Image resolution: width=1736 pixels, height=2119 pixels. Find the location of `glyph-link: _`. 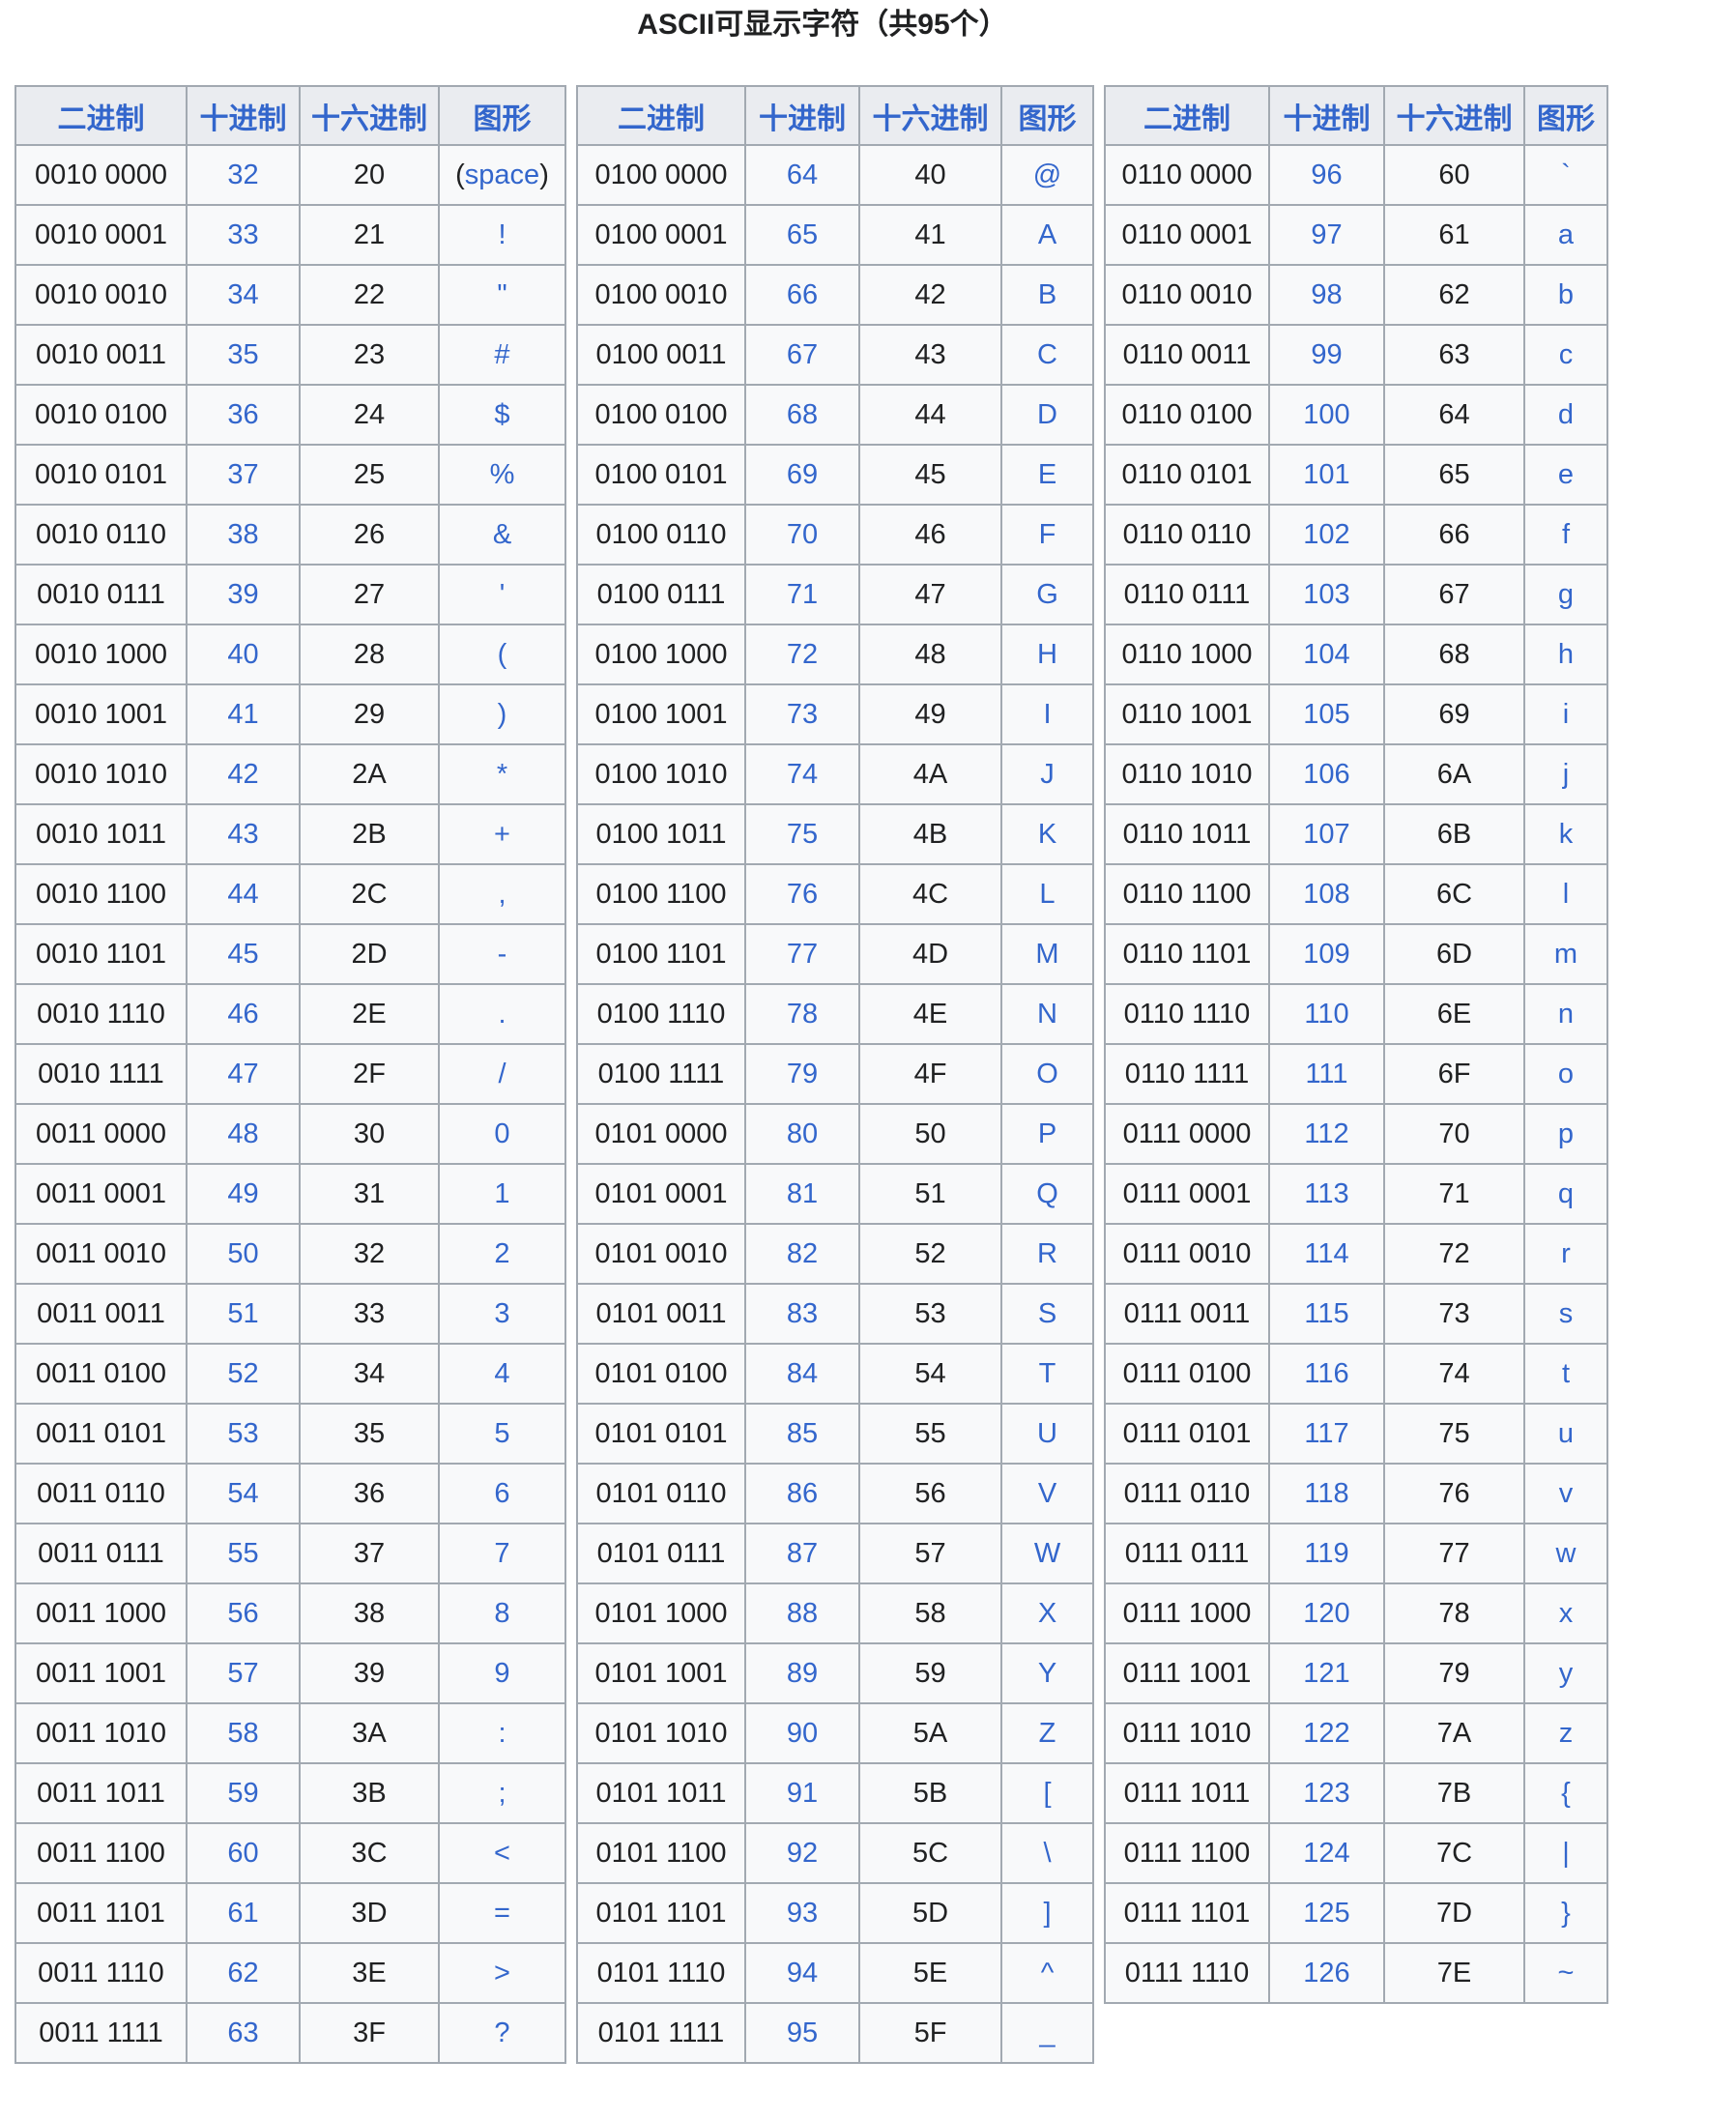

glyph-link: _ is located at coordinates (1047, 2032).